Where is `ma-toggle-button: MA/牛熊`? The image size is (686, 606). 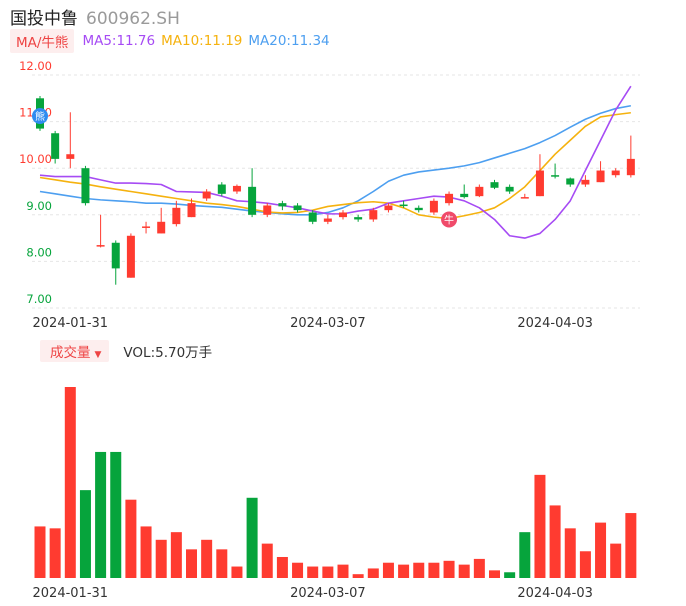
ma-toggle-button: MA/牛熊 is located at coordinates (42, 41).